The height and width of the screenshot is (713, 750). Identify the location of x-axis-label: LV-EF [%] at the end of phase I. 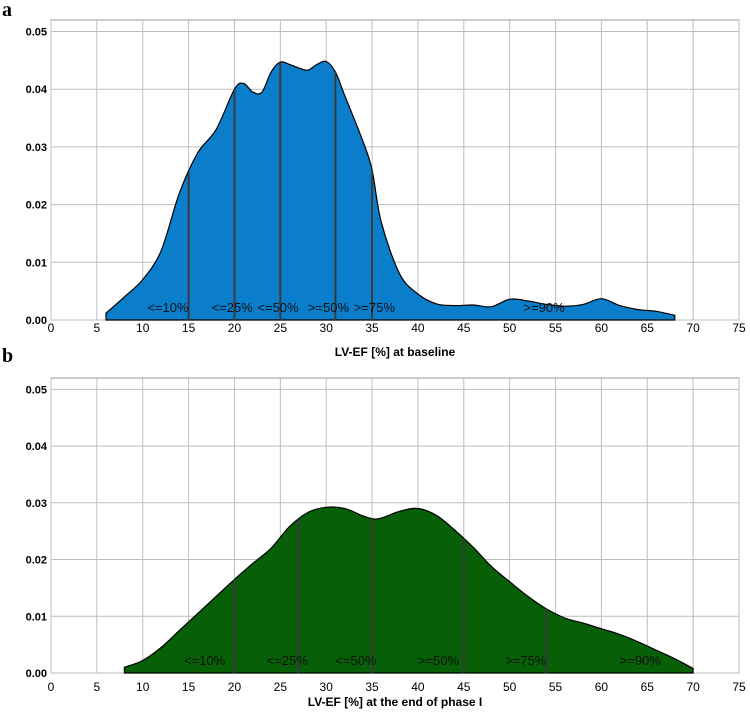
(395, 702).